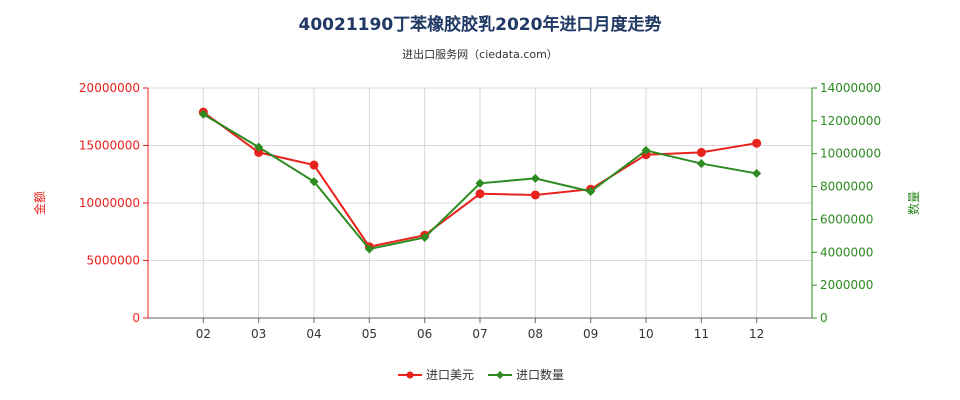 Image resolution: width=960 pixels, height=400 pixels. Describe the element at coordinates (369, 334) in the screenshot. I see `x-tick-label: 05` at that location.